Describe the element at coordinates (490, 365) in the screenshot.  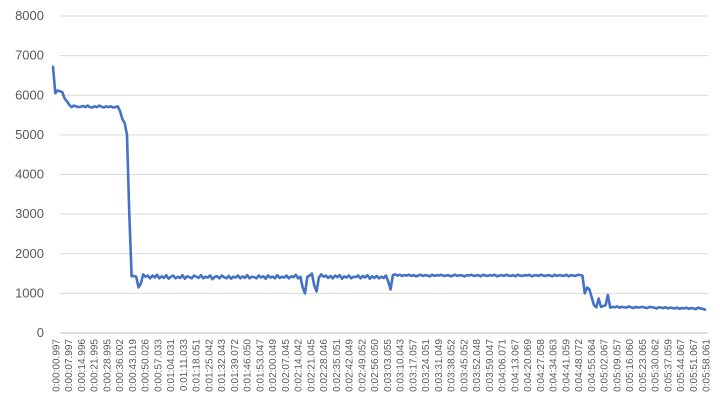
I see `x-tick-label: 0:03:59.047` at that location.